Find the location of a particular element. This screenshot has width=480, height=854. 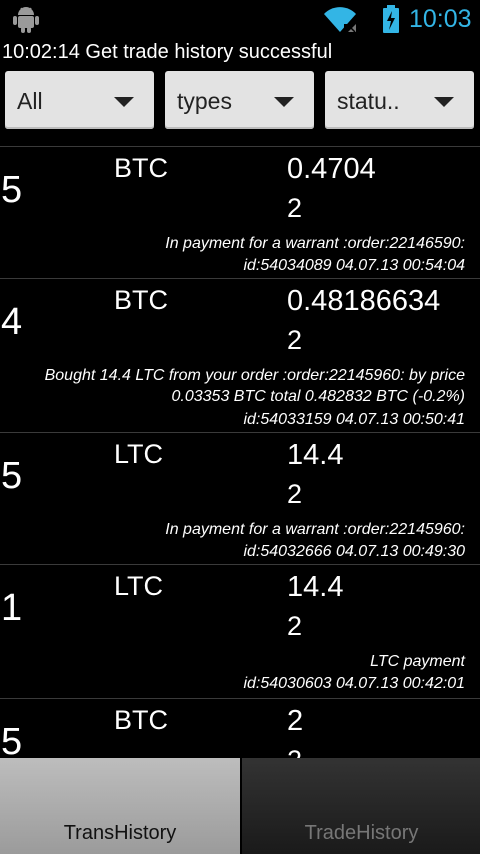

currency-filter-spinner: All is located at coordinates (79, 100).